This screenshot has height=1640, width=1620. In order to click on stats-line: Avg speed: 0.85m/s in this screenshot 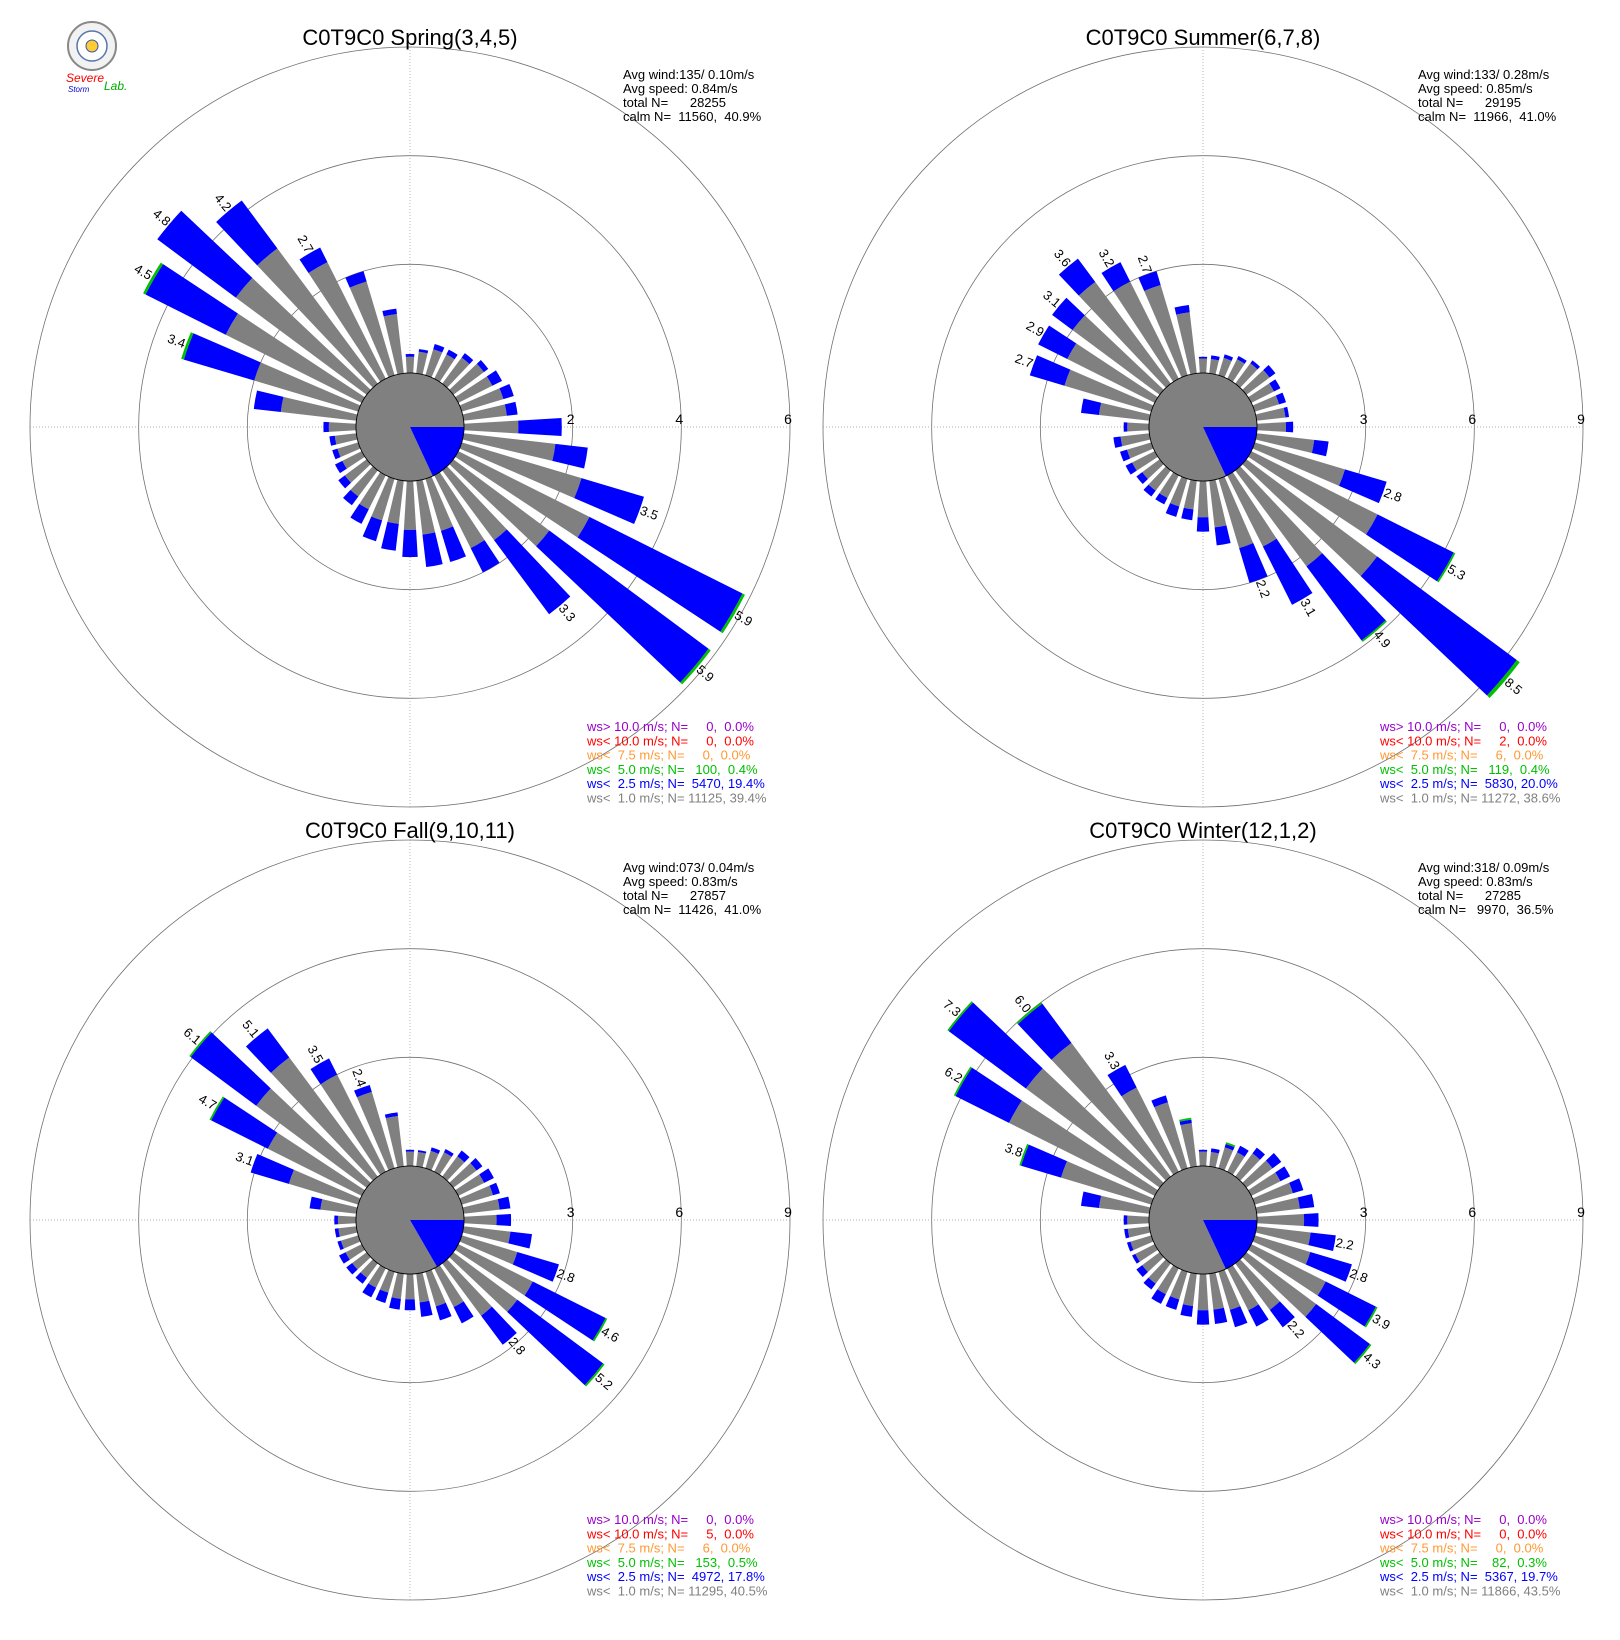, I will do `click(1475, 88)`.